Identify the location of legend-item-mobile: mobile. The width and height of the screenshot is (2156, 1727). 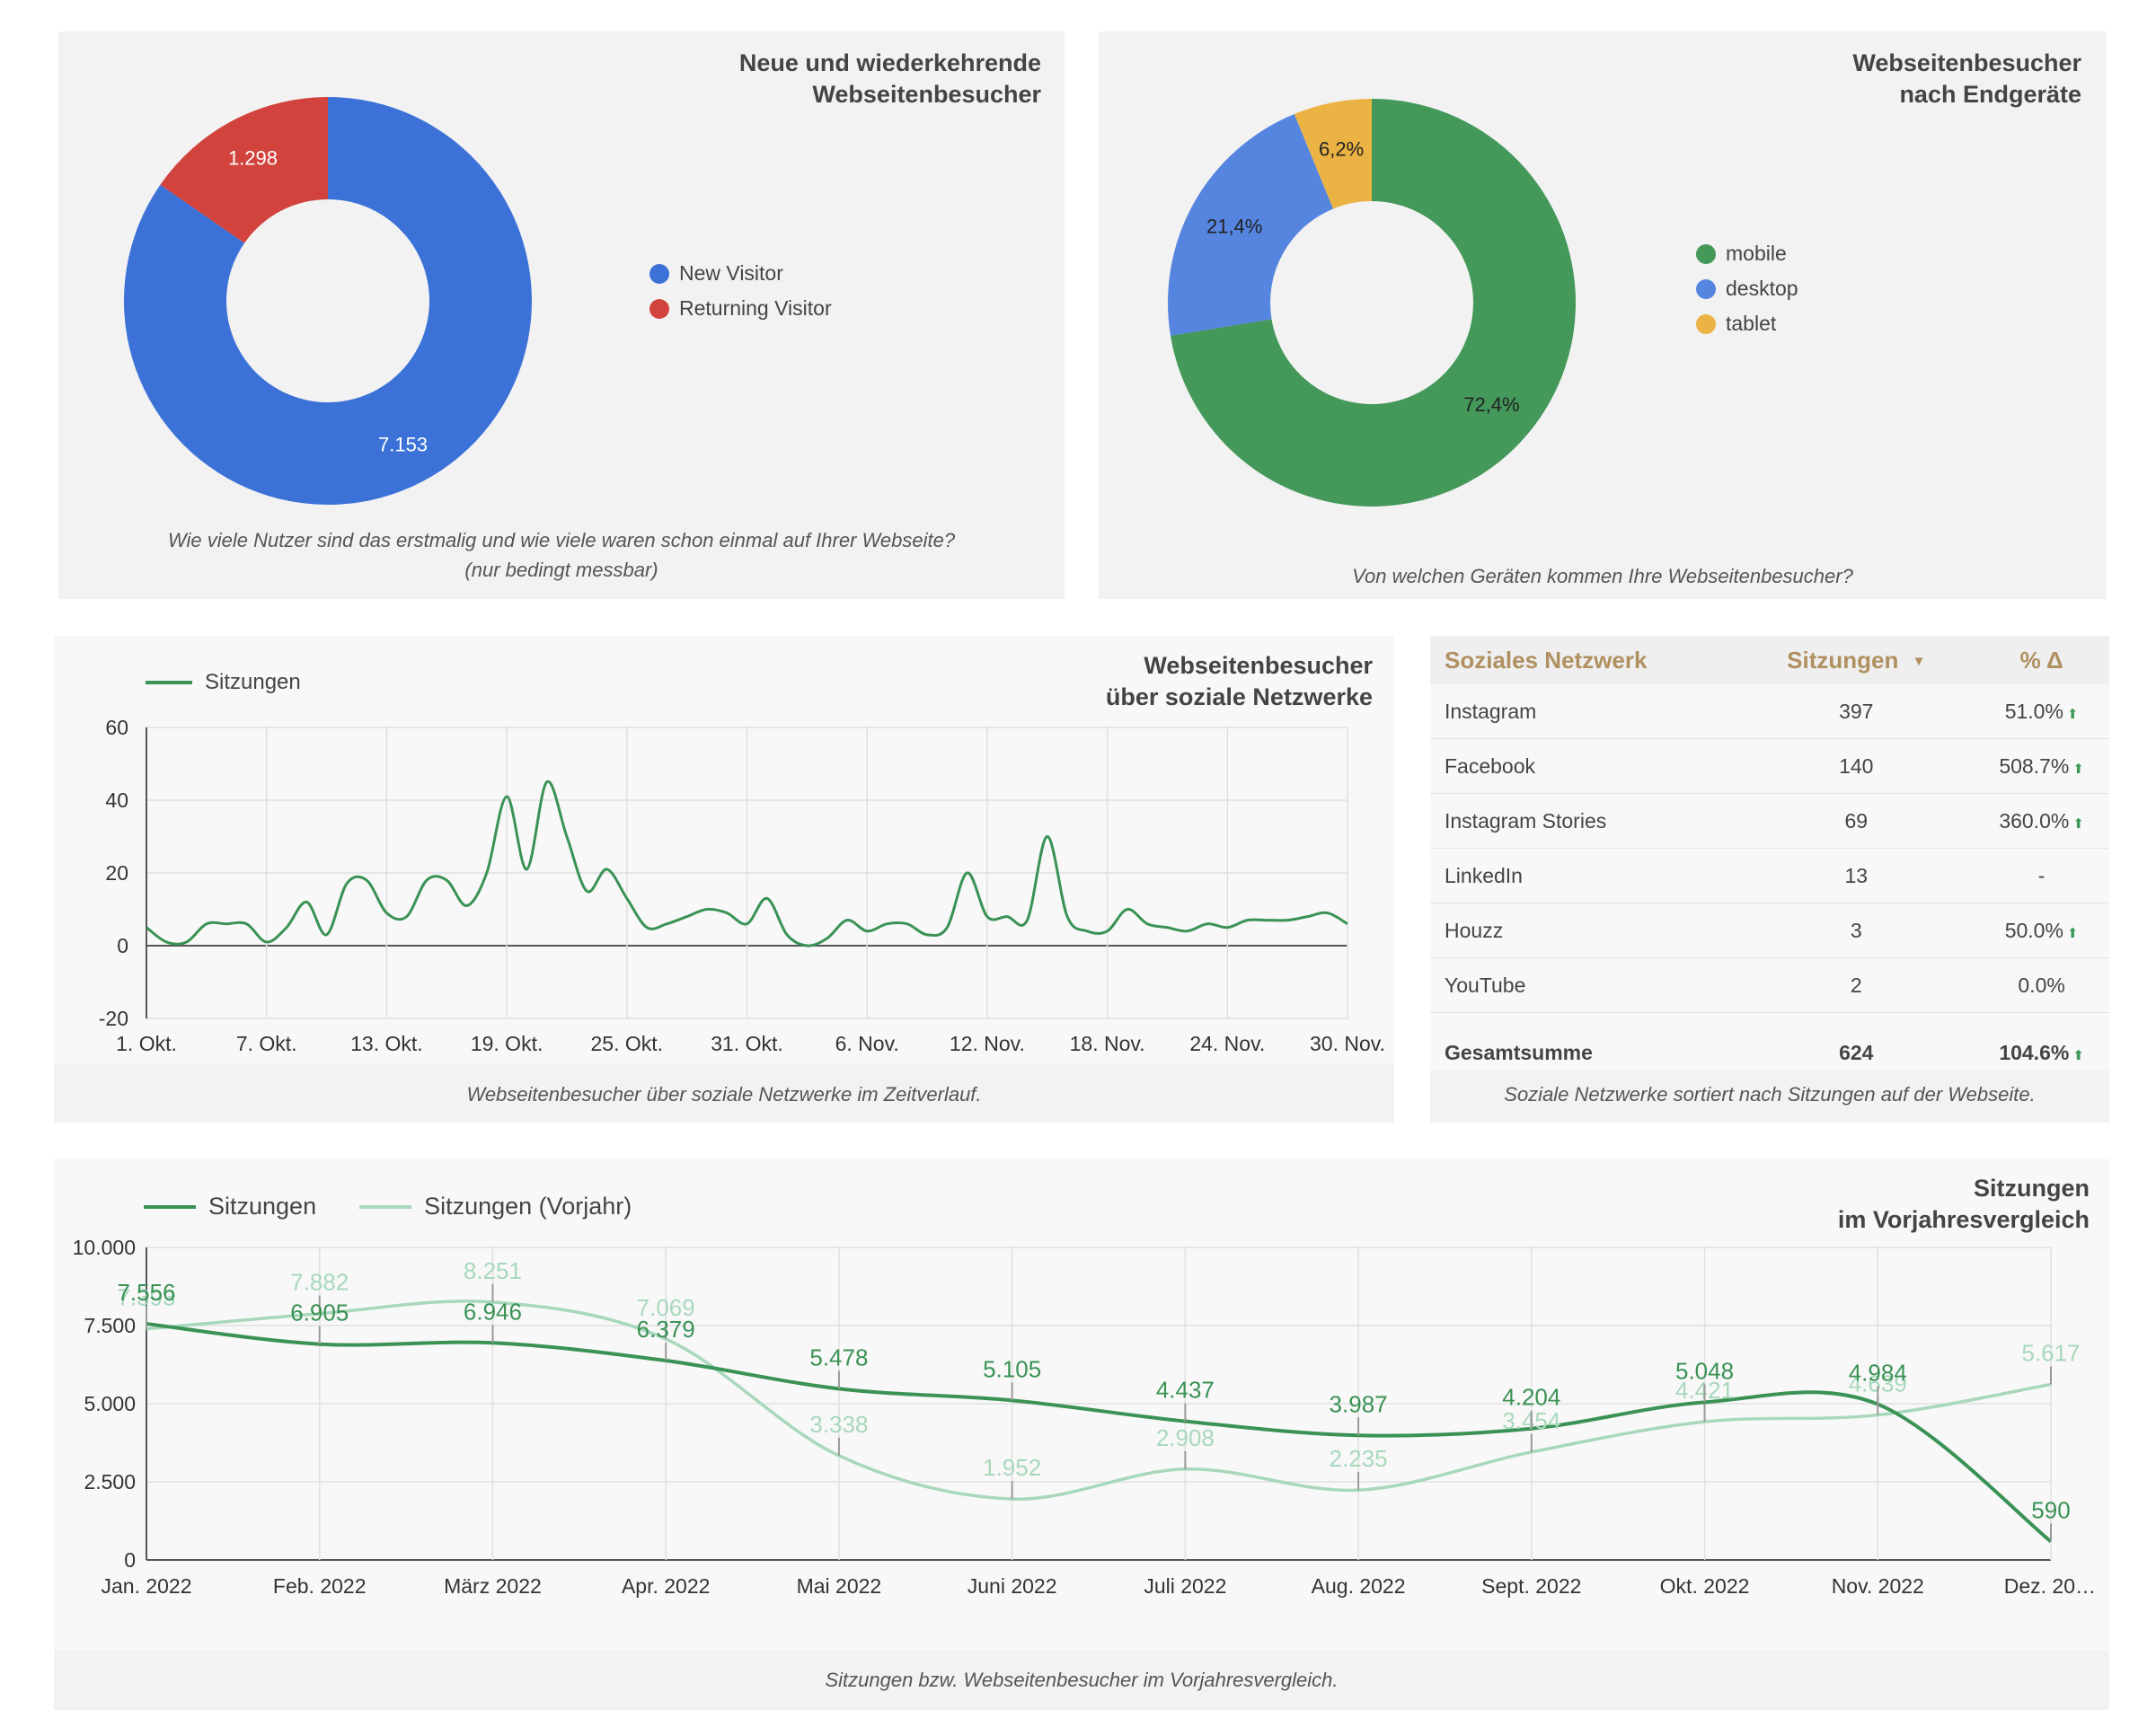
(1747, 253).